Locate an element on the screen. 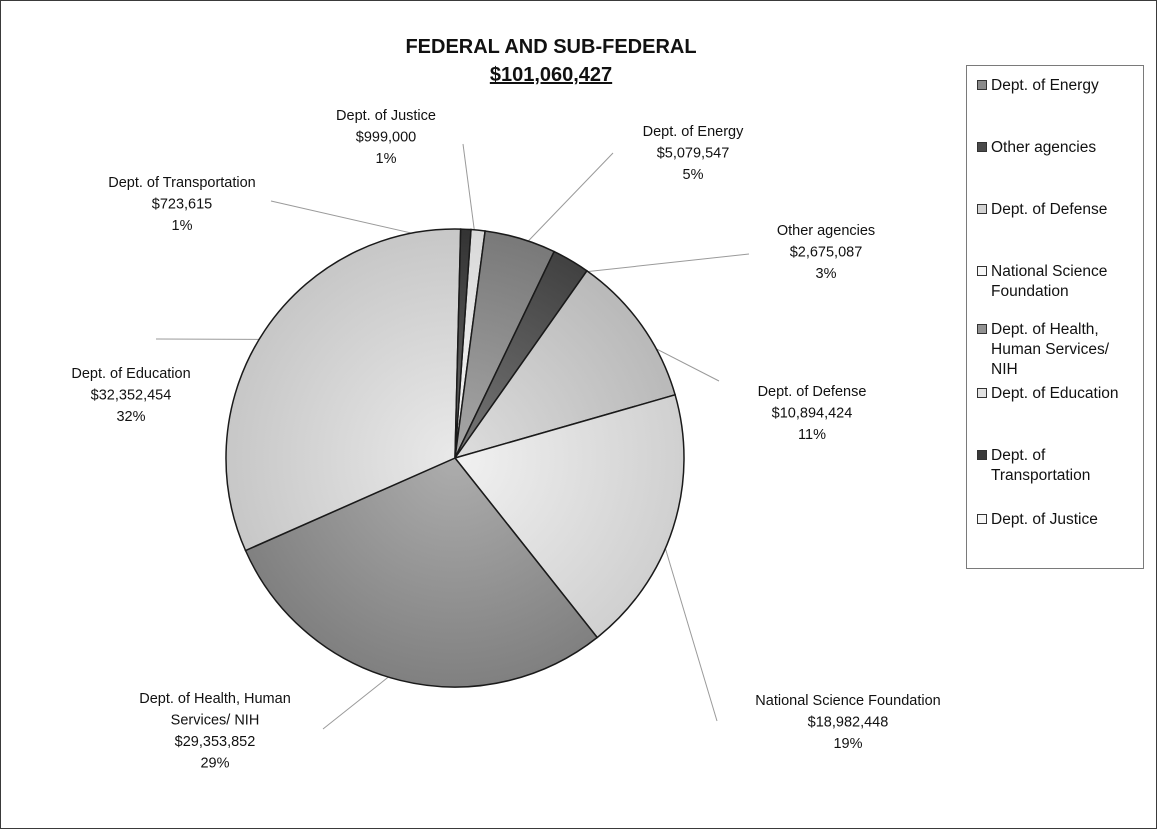  slice-label-line: Other agencies is located at coordinates (826, 231).